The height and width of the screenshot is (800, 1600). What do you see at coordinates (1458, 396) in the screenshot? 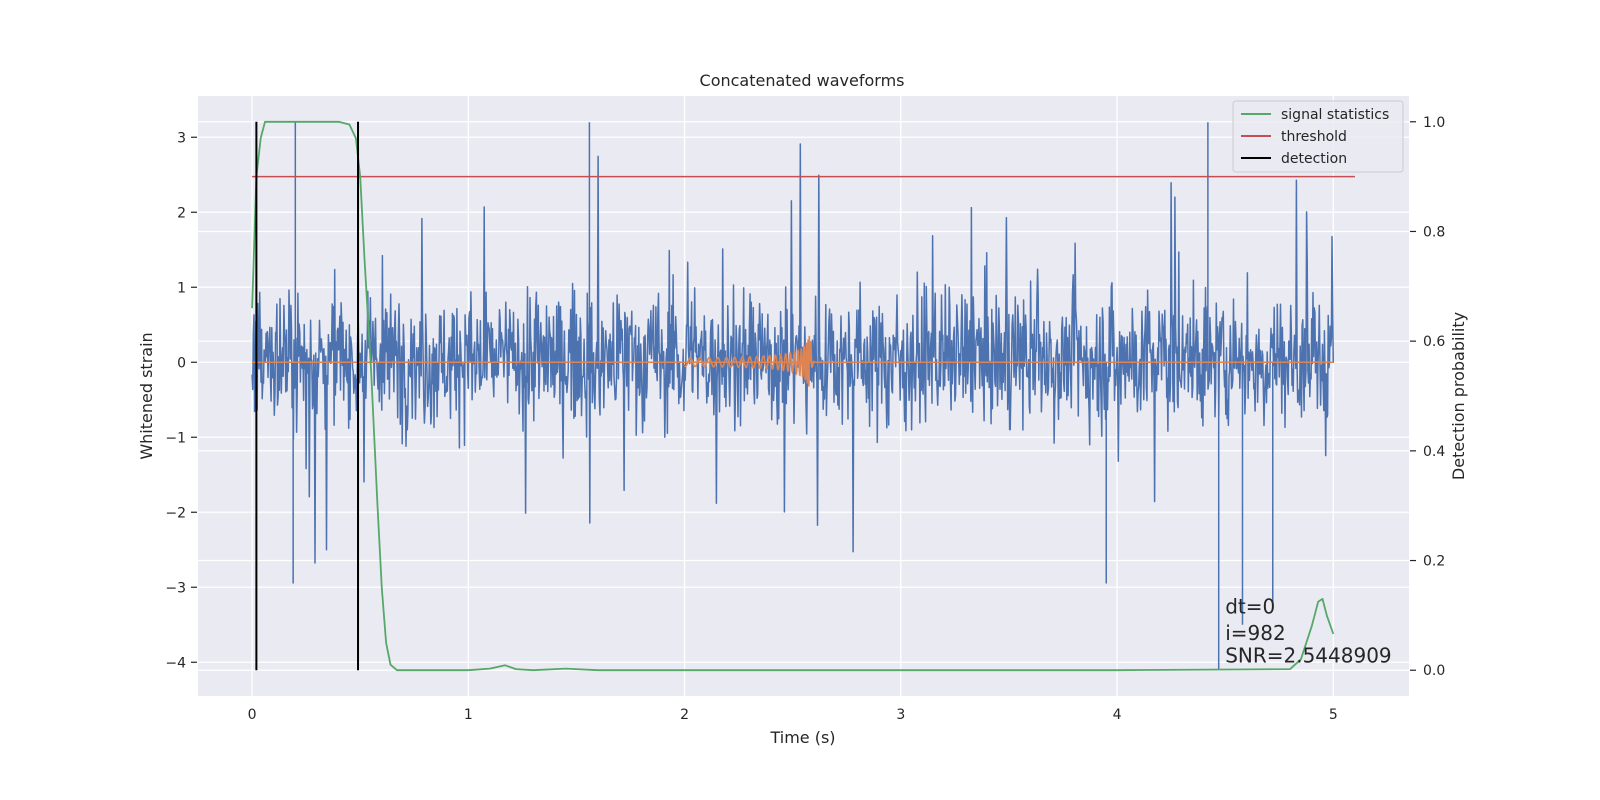
I see `y2-axis-label: Detection probability` at bounding box center [1458, 396].